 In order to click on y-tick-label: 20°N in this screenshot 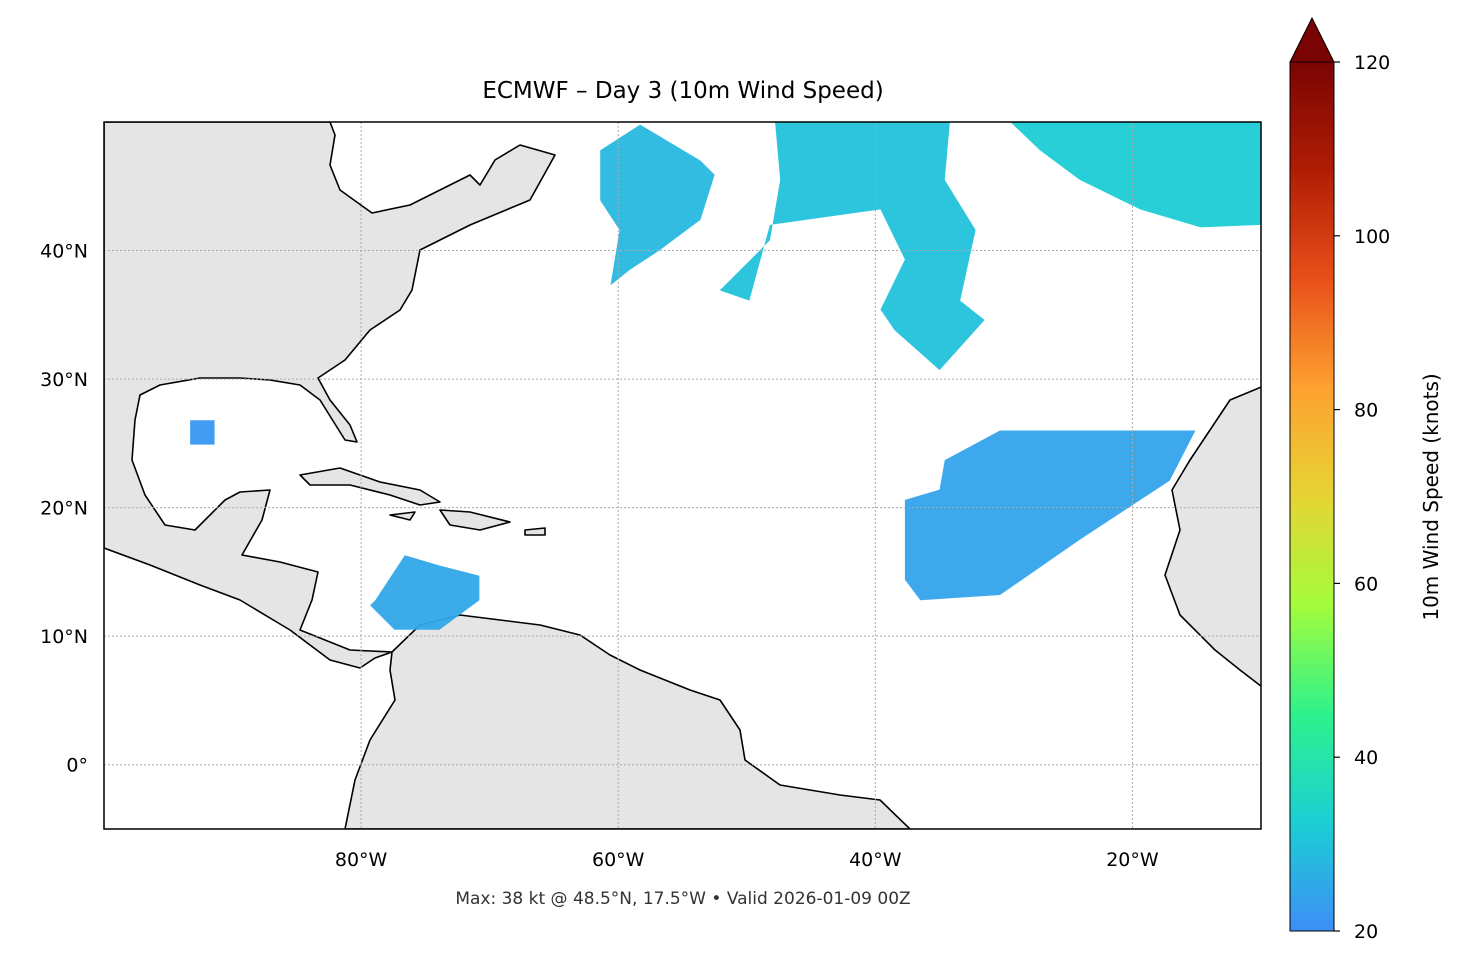, I will do `click(64, 509)`.